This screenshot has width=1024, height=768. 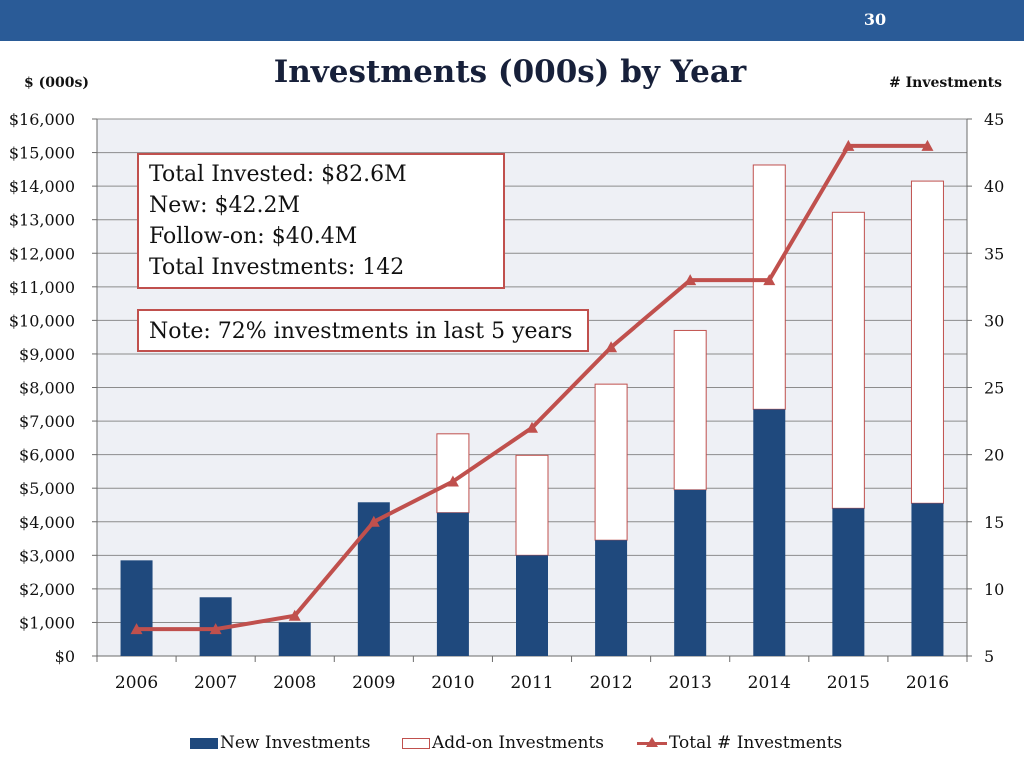 What do you see at coordinates (769, 683) in the screenshot?
I see `x-tick-label: 2014` at bounding box center [769, 683].